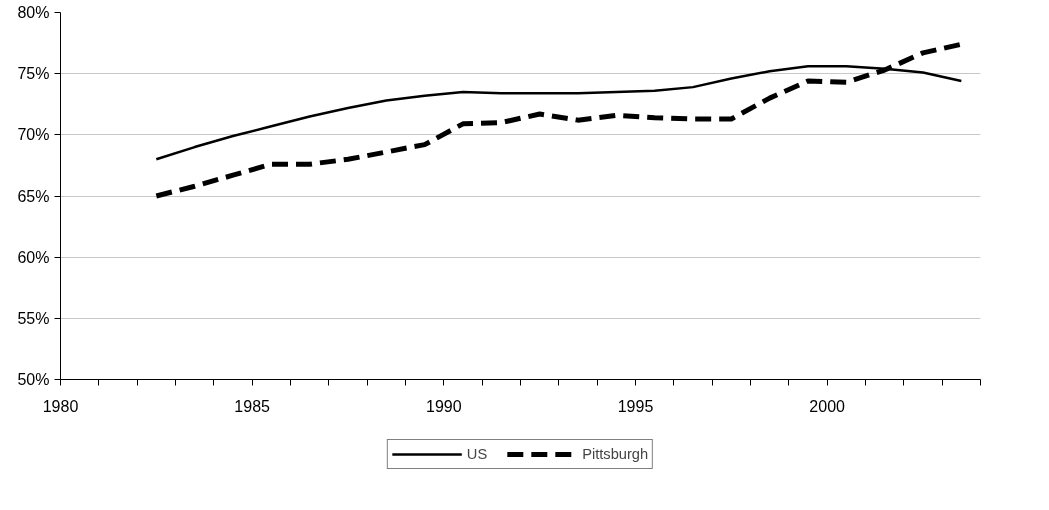 The image size is (1049, 510). Describe the element at coordinates (444, 406) in the screenshot. I see `x-tick-label: 1990` at that location.